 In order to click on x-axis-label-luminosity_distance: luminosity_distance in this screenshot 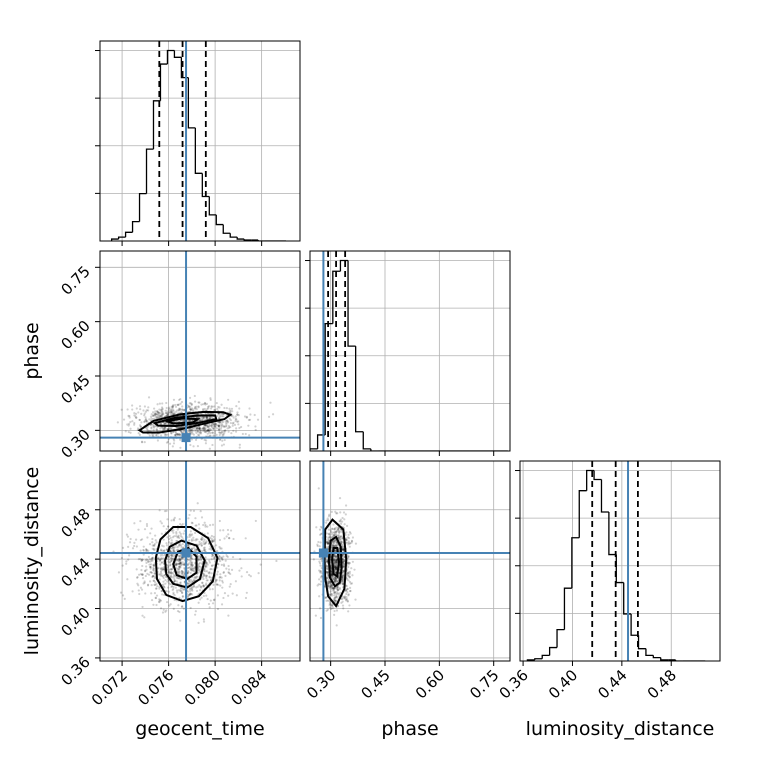, I will do `click(620, 729)`.